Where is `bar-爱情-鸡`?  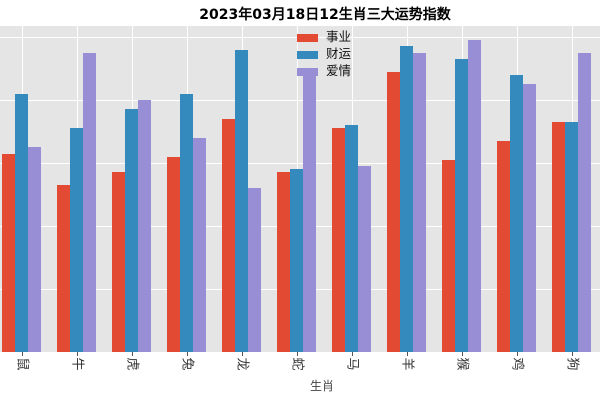 bar-爱情-鸡 is located at coordinates (529, 218).